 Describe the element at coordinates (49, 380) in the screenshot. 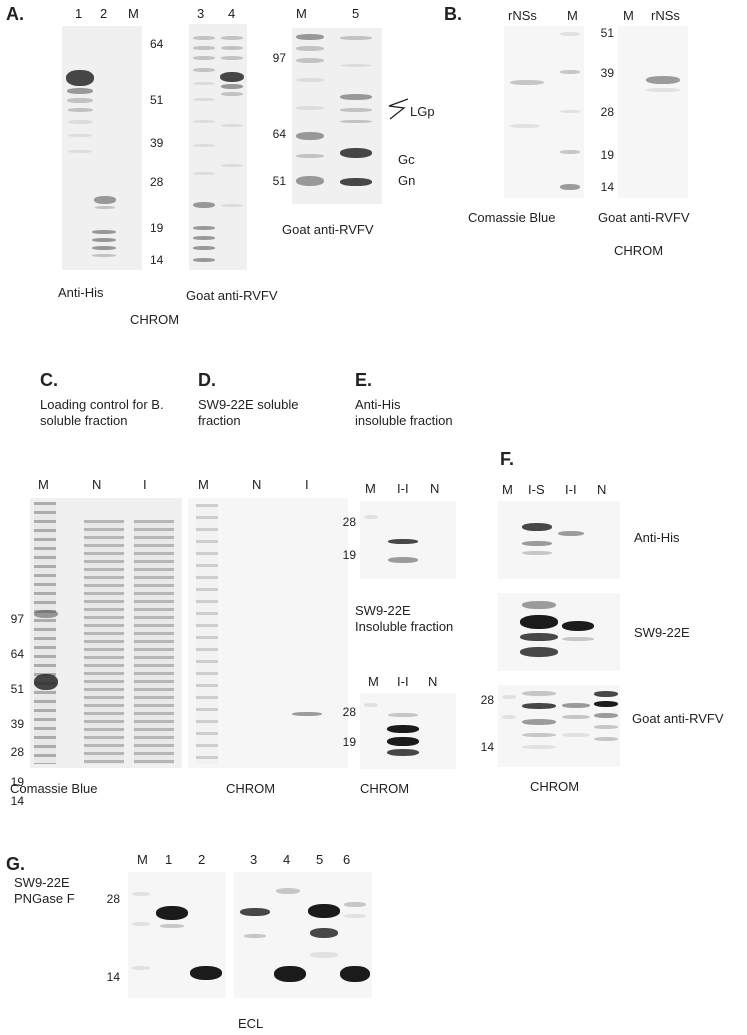

I see `panel-letter: C.` at that location.